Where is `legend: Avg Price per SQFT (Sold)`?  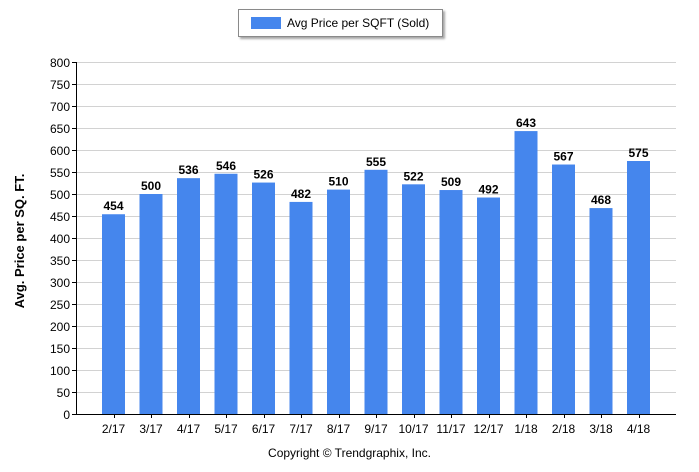
legend: Avg Price per SQFT (Sold) is located at coordinates (340, 23).